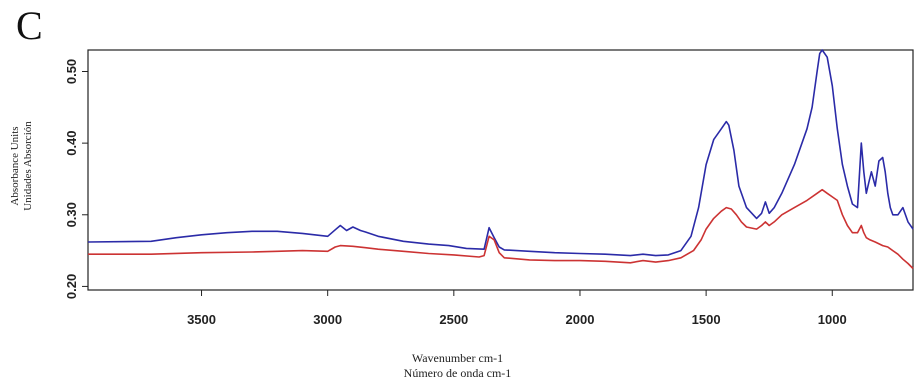 The image size is (915, 387). What do you see at coordinates (706, 319) in the screenshot?
I see `x-tick-label: 1500` at bounding box center [706, 319].